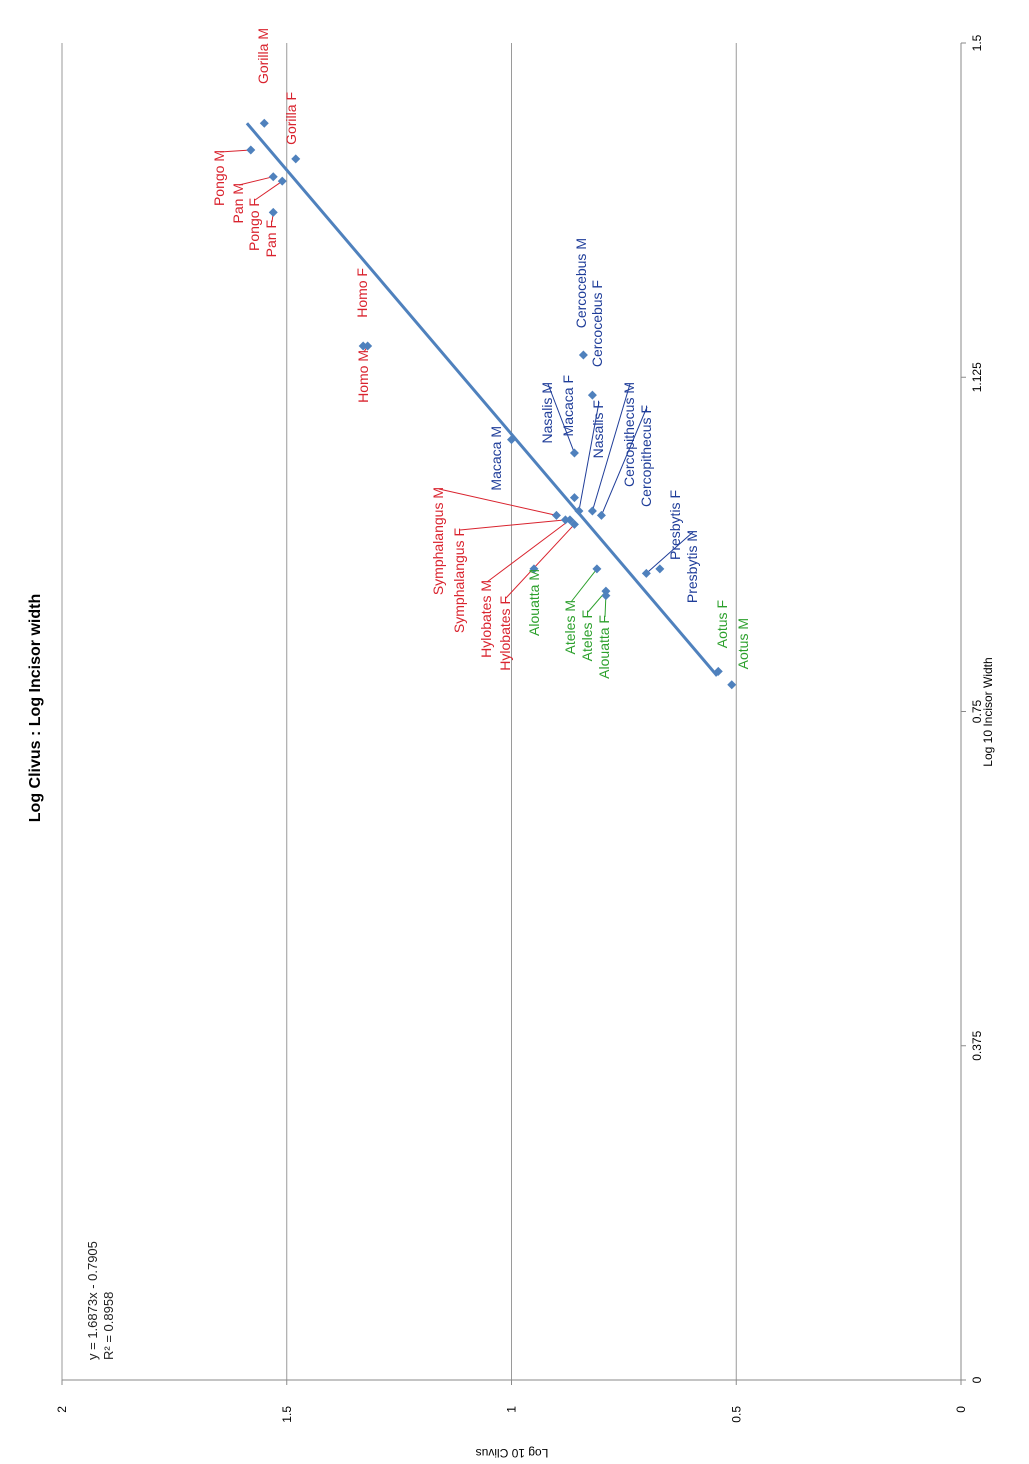  I want to click on point-label: Nasalis M, so click(547, 412).